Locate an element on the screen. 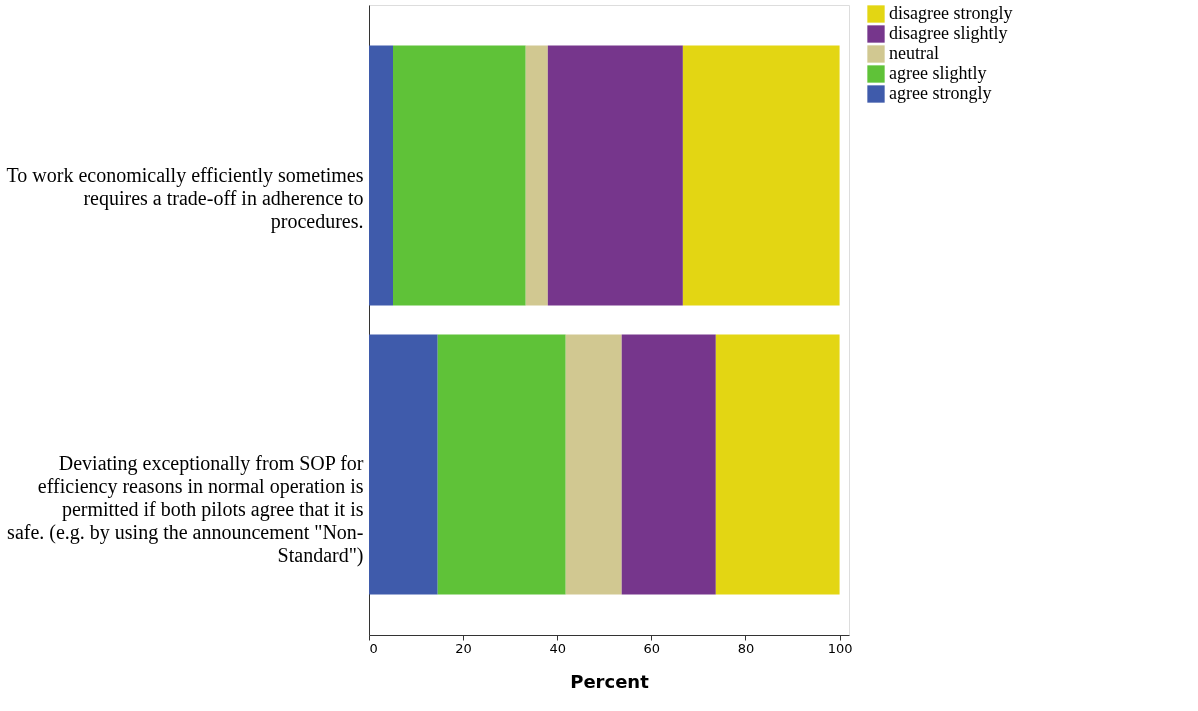  x-tick-label: 20 is located at coordinates (463, 648).